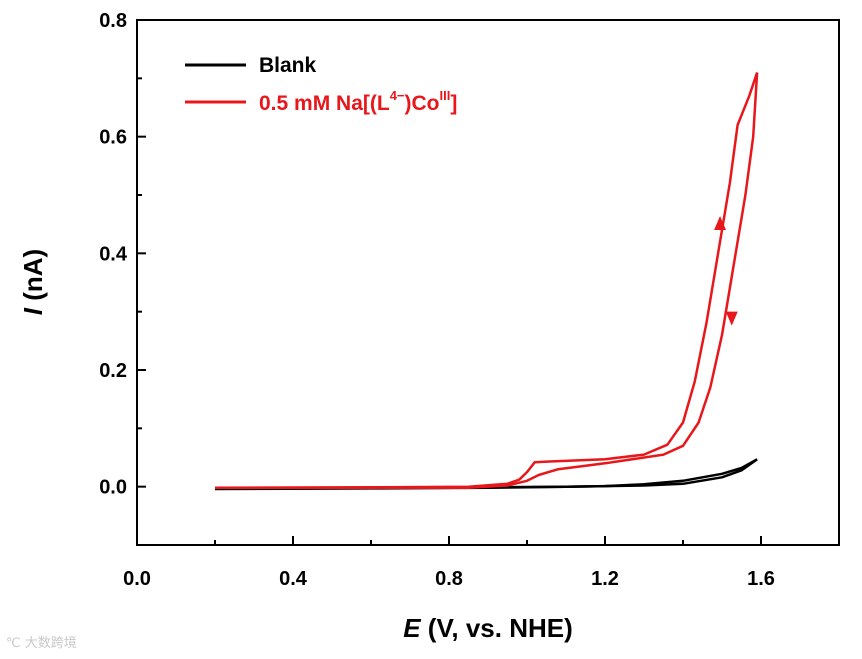  What do you see at coordinates (113, 21) in the screenshot?
I see `y-tick-label: 0.8` at bounding box center [113, 21].